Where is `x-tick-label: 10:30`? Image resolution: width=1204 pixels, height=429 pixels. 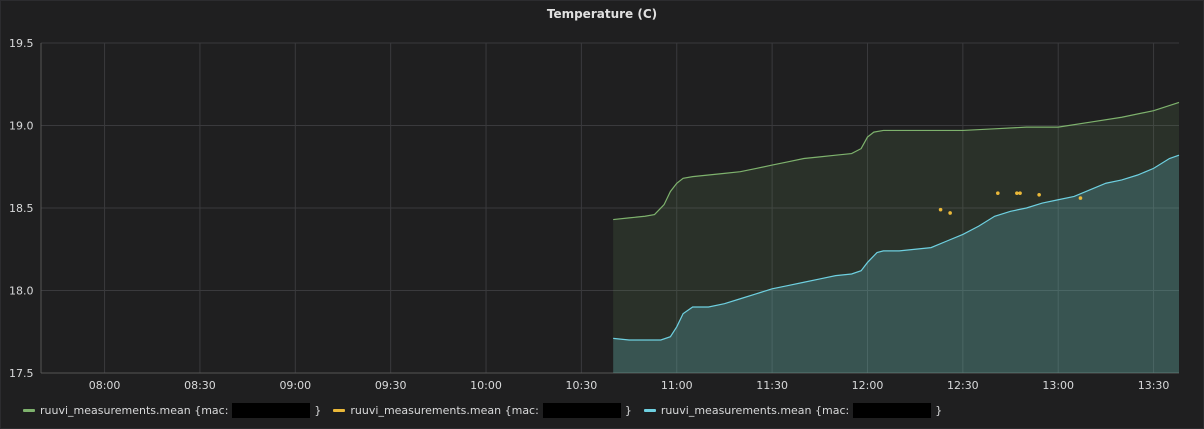
x-tick-label: 10:30 is located at coordinates (582, 385).